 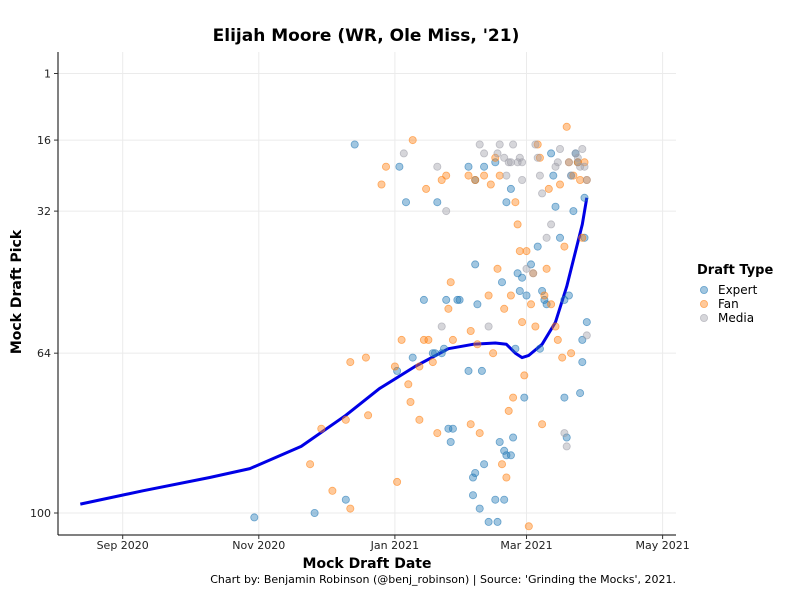 I want to click on x-tick-label: May 2021, so click(x=662, y=545).